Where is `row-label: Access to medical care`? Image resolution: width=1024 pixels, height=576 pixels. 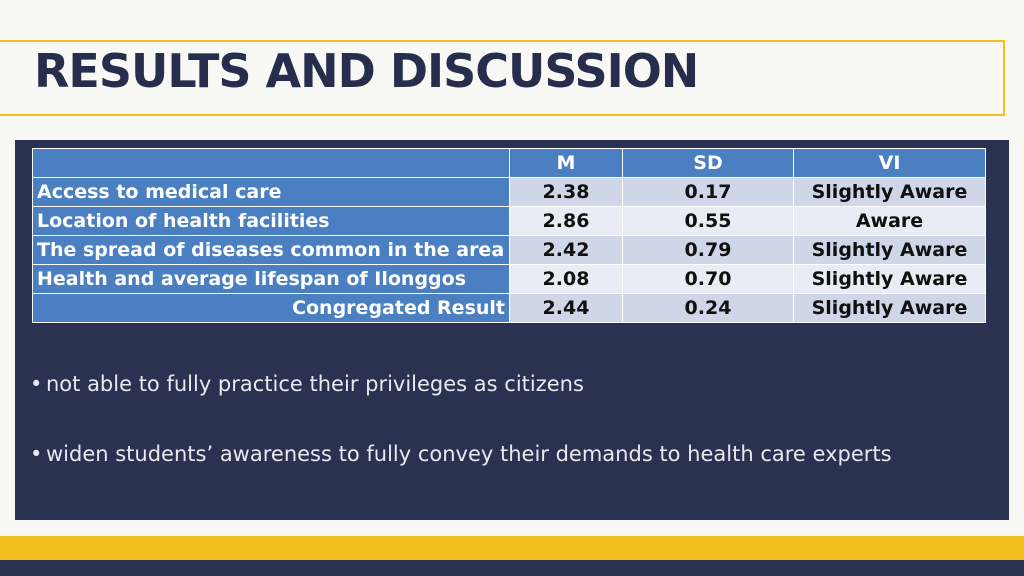
row-label: Access to medical care is located at coordinates (271, 192).